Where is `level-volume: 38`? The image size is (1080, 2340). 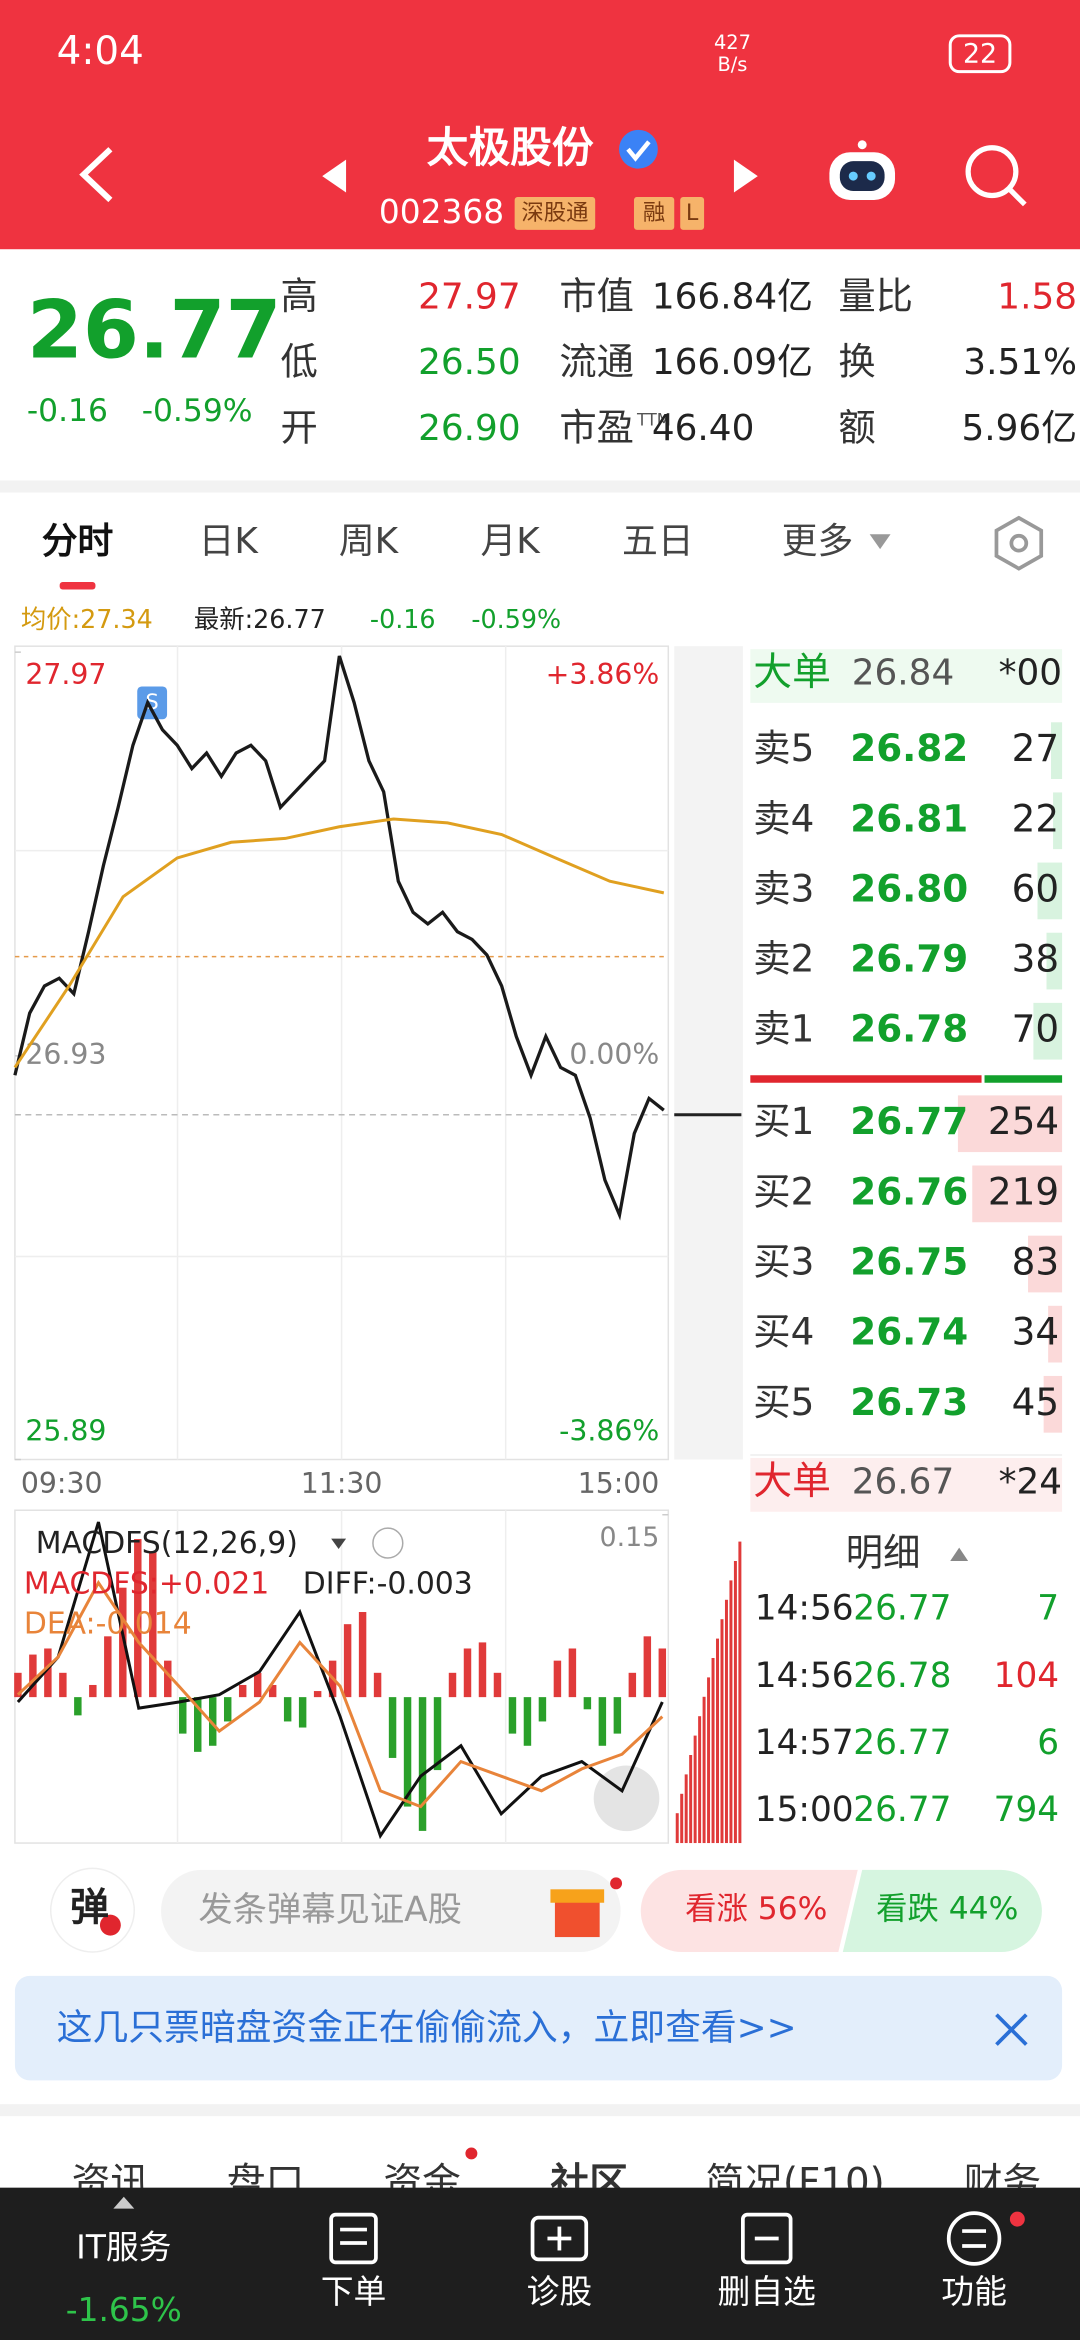 level-volume: 38 is located at coordinates (1035, 959).